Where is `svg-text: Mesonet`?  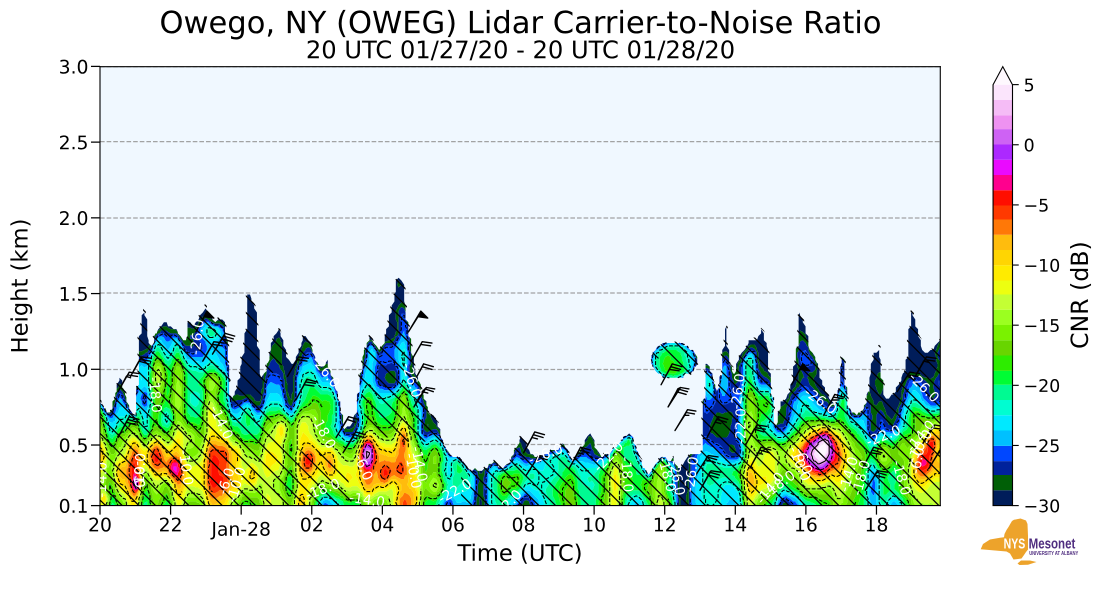 svg-text: Mesonet is located at coordinates (1052, 543).